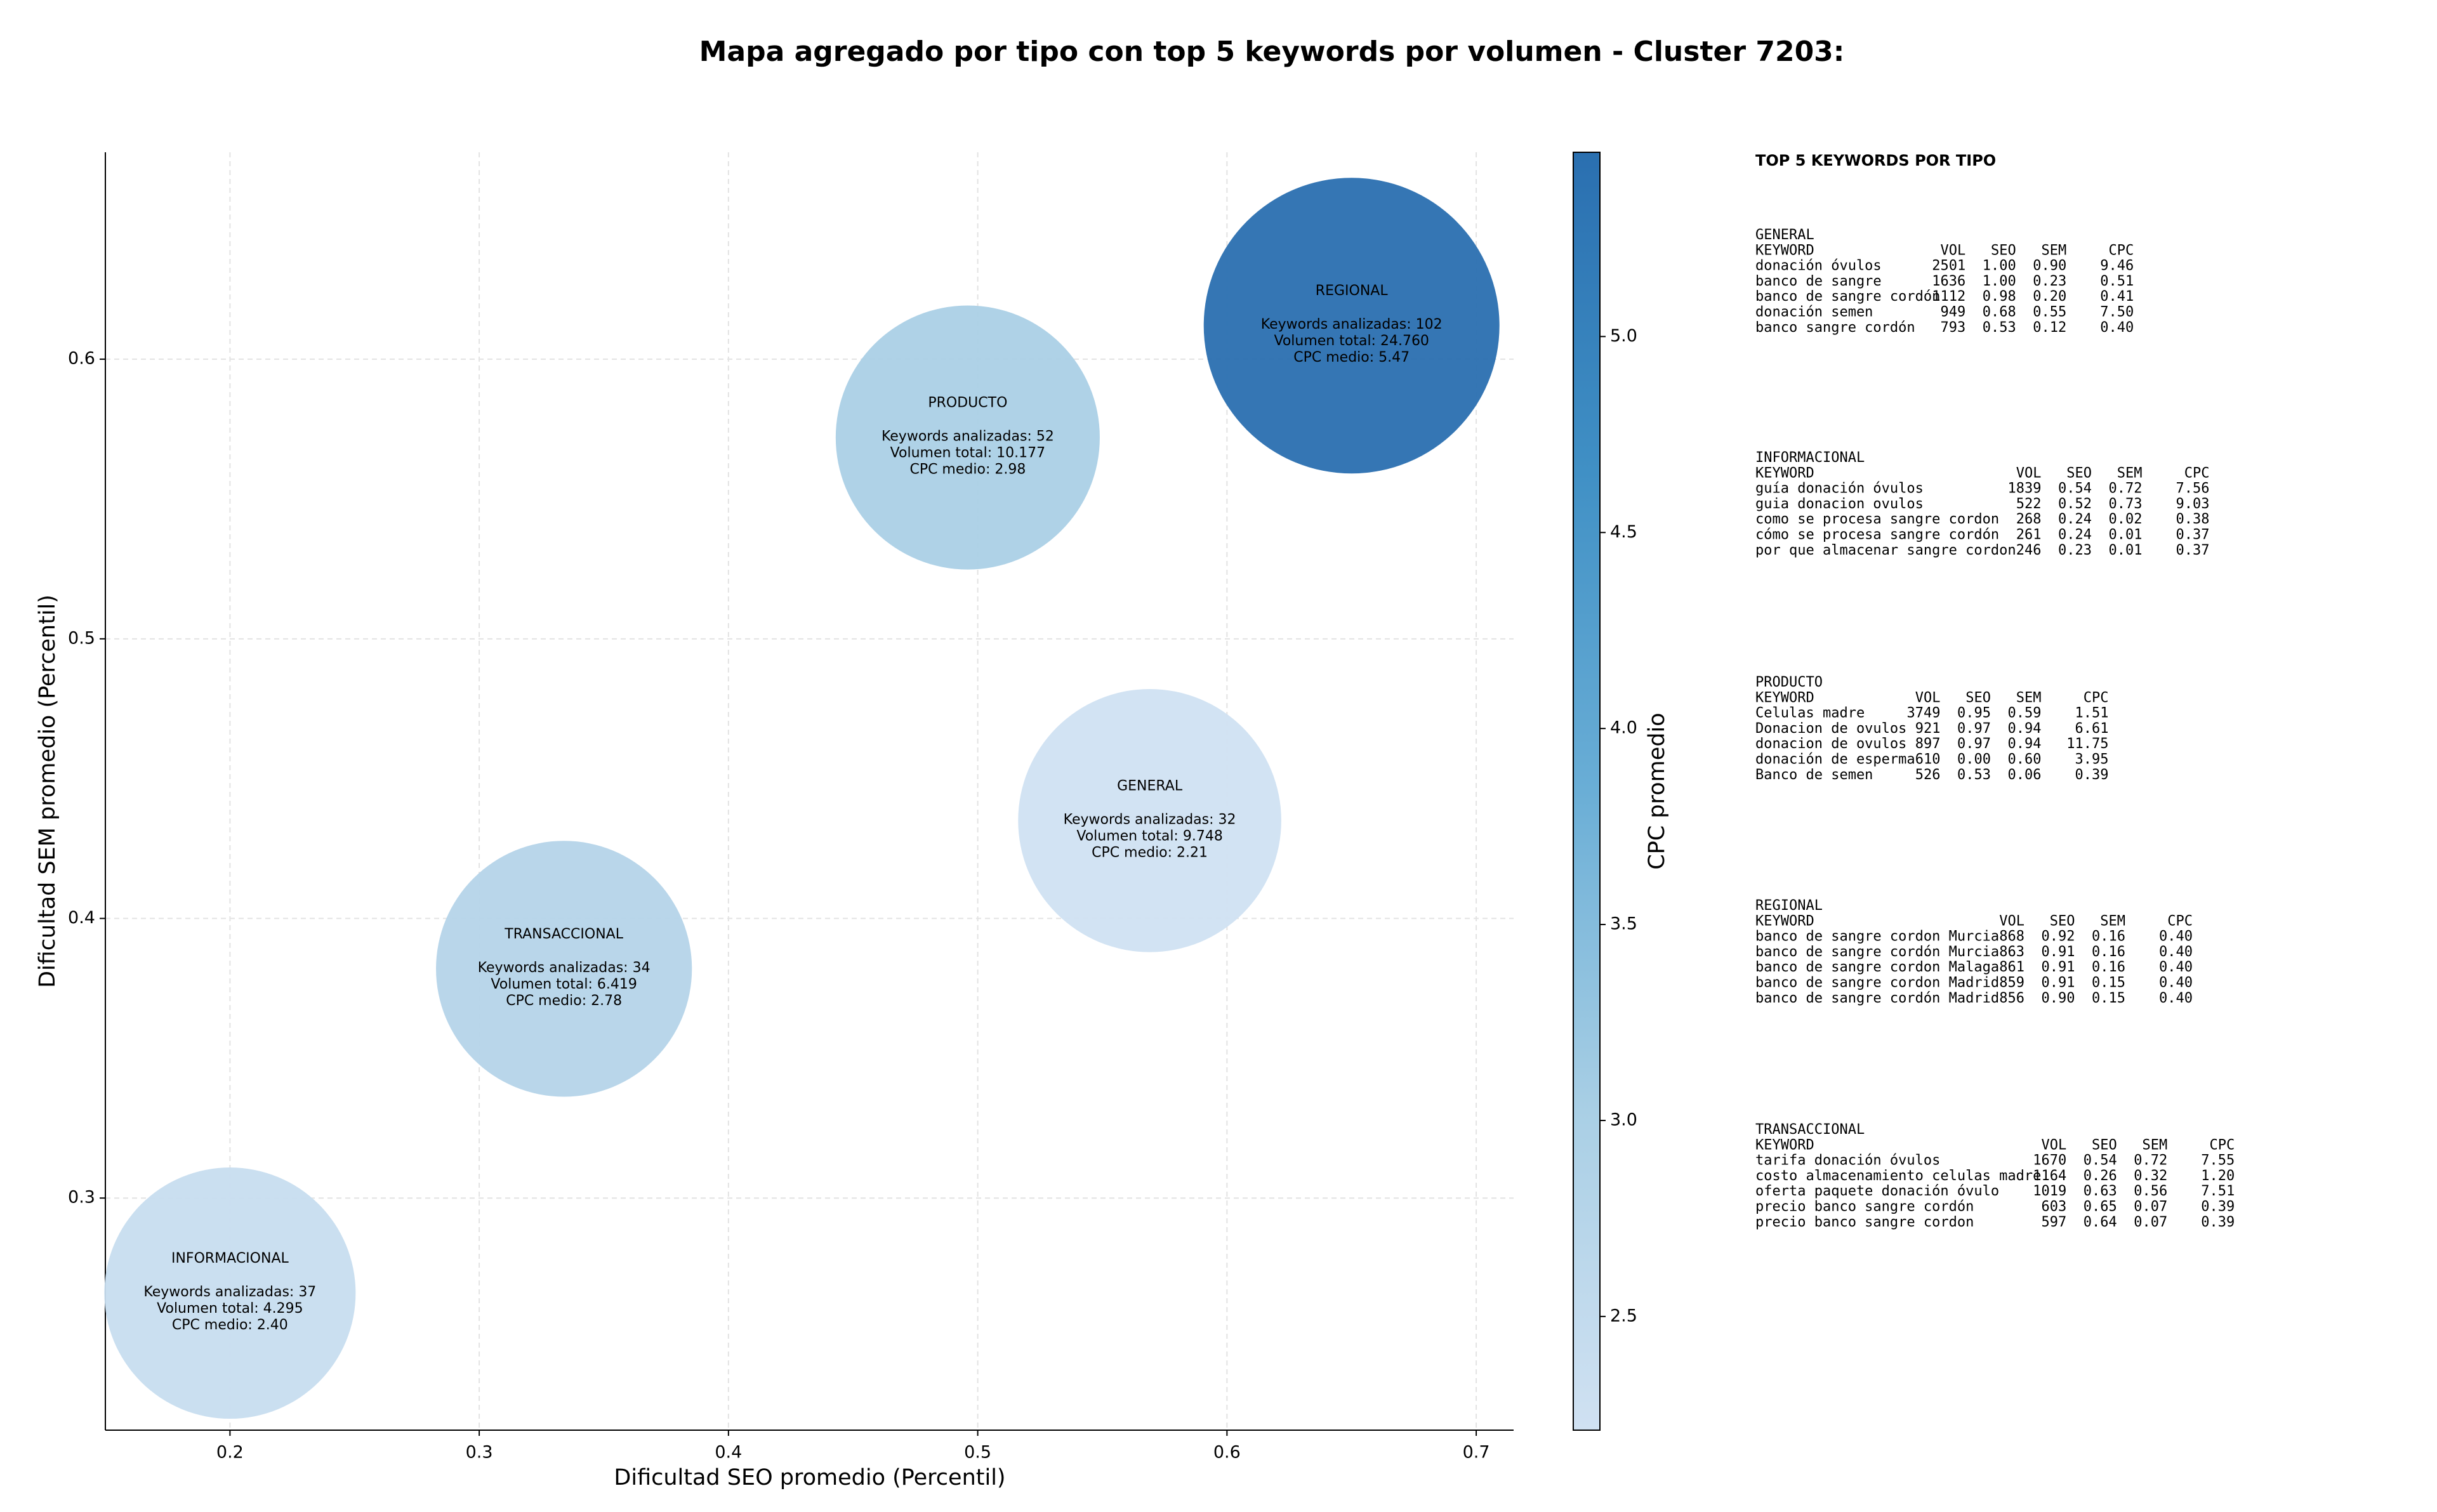 Image resolution: width=2437 pixels, height=1512 pixels. I want to click on table-cell: 246, so click(2029, 550).